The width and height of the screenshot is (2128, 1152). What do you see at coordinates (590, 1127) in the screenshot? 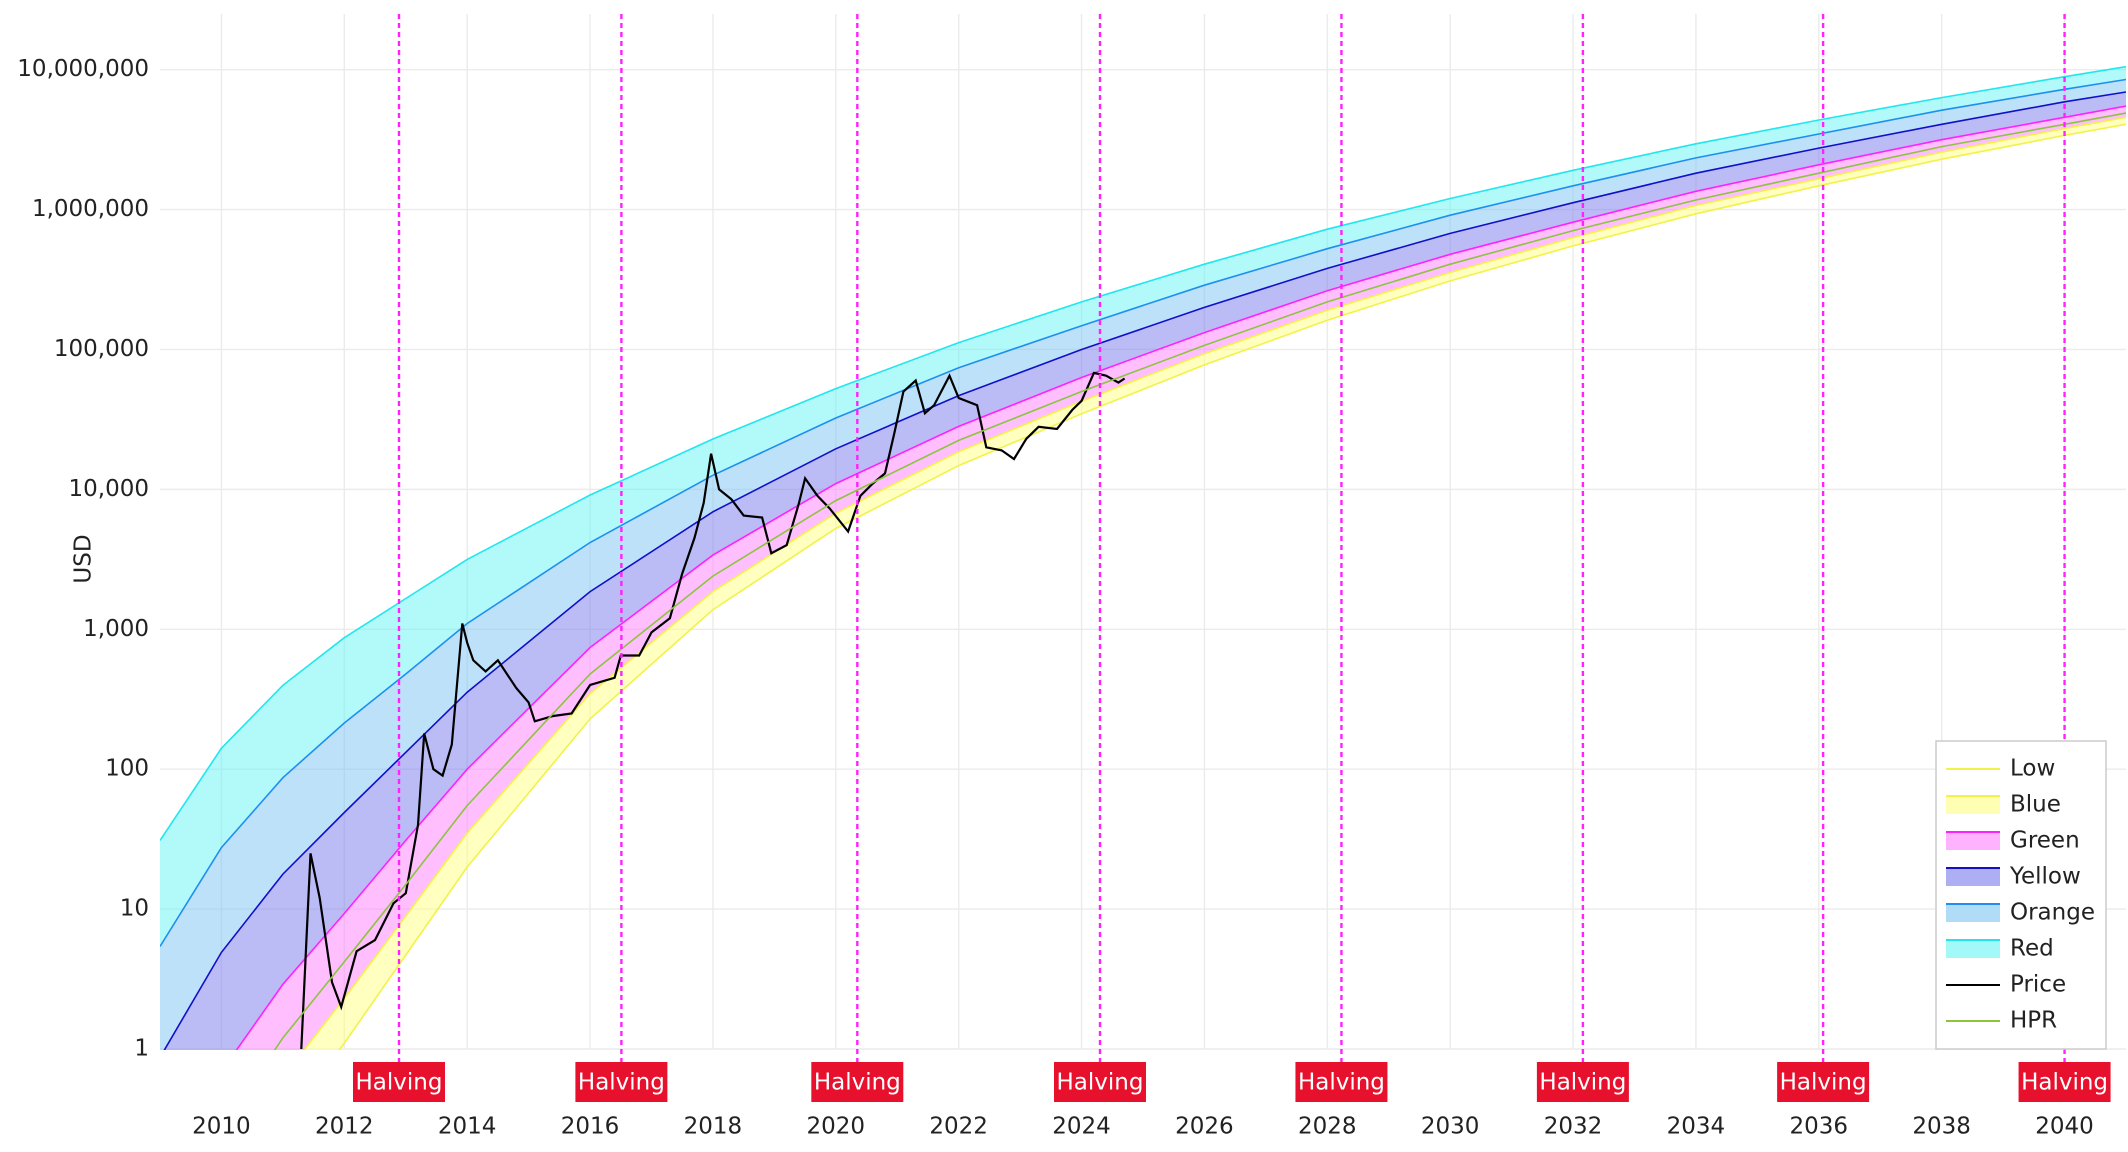
I see `x-tick-label: 2016` at bounding box center [590, 1127].